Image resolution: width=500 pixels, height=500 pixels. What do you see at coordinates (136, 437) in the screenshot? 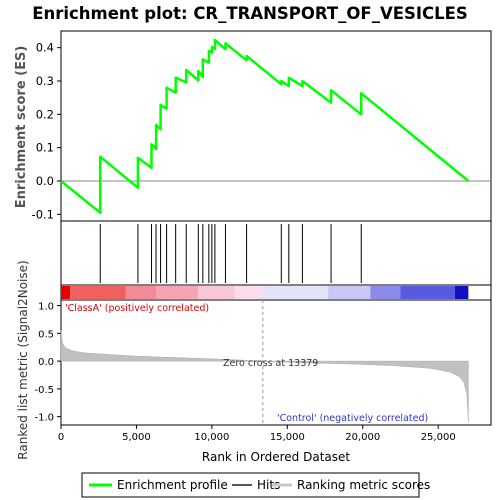
I see `x-tick-label: 5,000` at bounding box center [136, 437].